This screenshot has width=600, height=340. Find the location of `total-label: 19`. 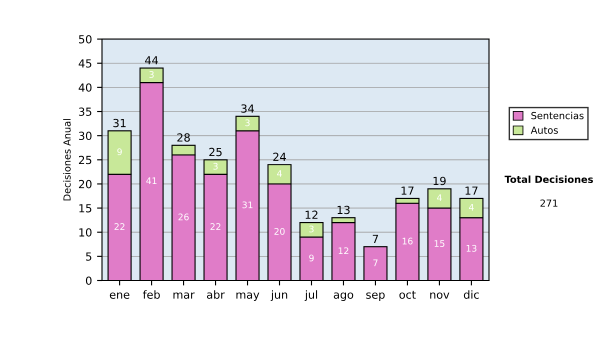

total-label: 19 is located at coordinates (440, 181).